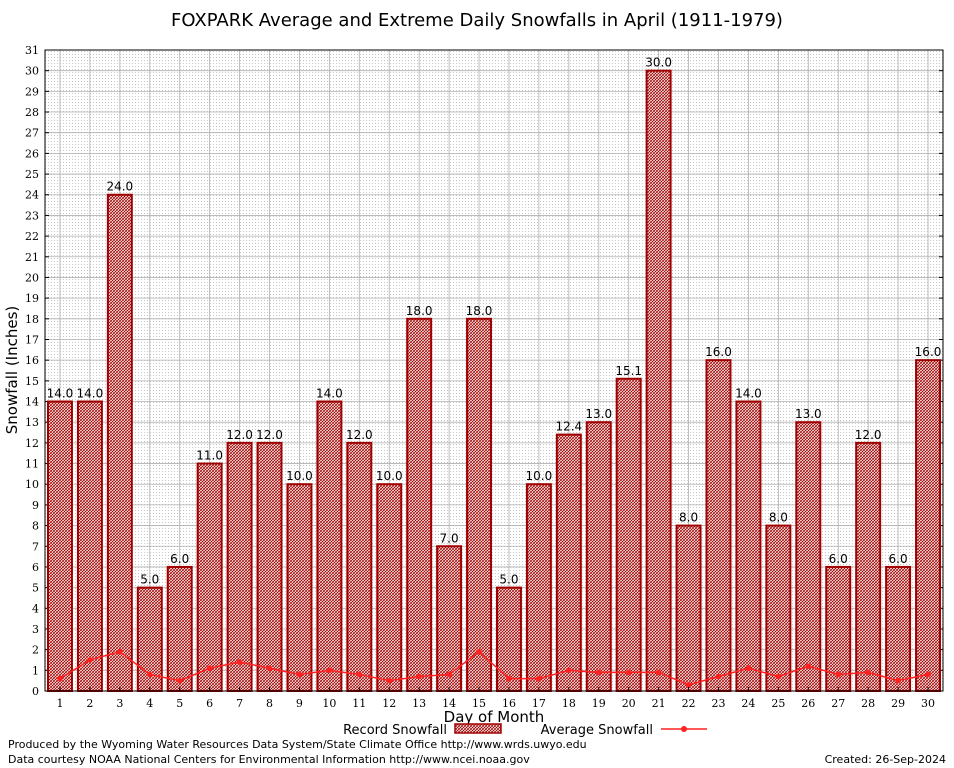  I want to click on x-tick-label: 21, so click(659, 703).